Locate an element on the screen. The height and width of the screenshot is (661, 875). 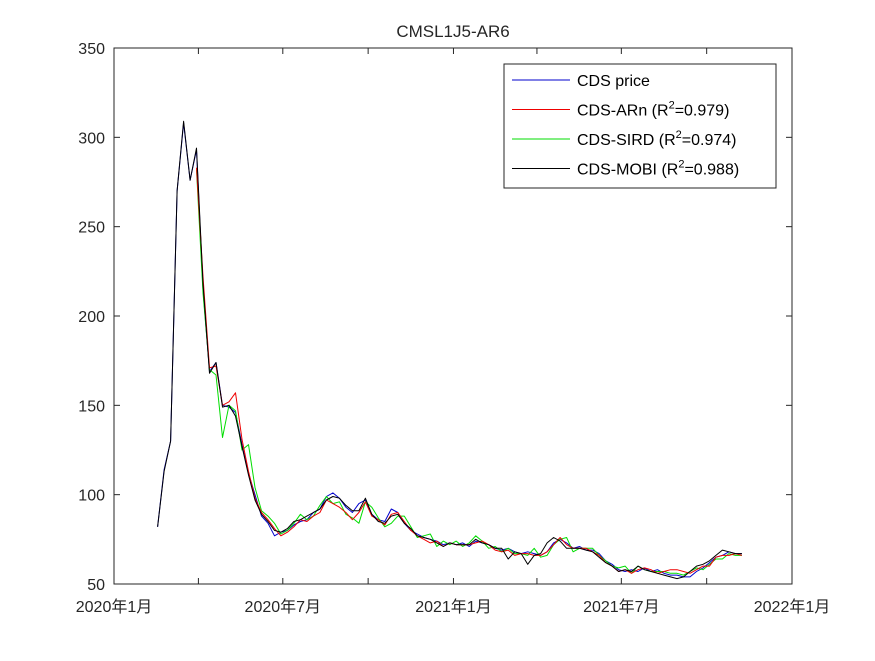
y-tick-label: 350 is located at coordinates (91, 49).